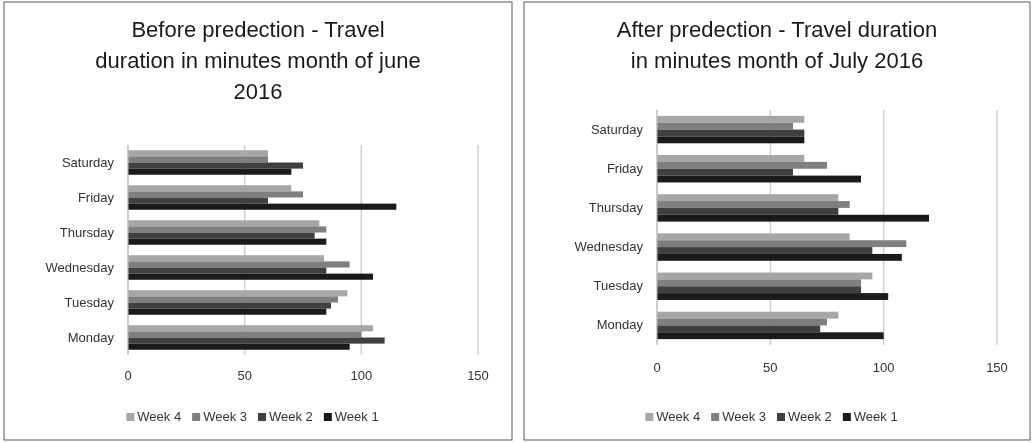  What do you see at coordinates (258, 60) in the screenshot?
I see `chart-title: Before predection - Travel duration in minutes month of june 2016` at bounding box center [258, 60].